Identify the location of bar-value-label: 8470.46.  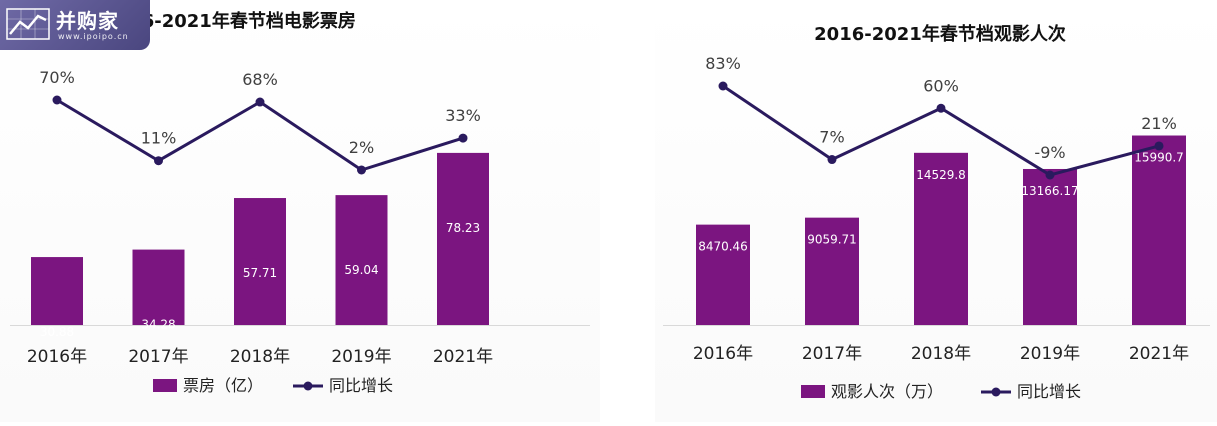
(723, 247).